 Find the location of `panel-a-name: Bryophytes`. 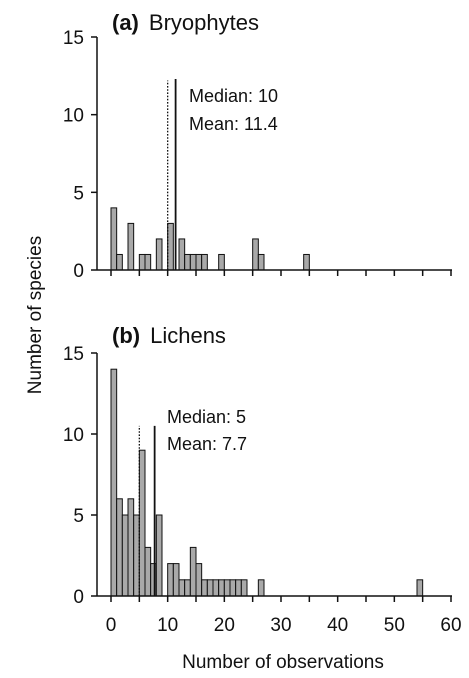

panel-a-name: Bryophytes is located at coordinates (204, 22).